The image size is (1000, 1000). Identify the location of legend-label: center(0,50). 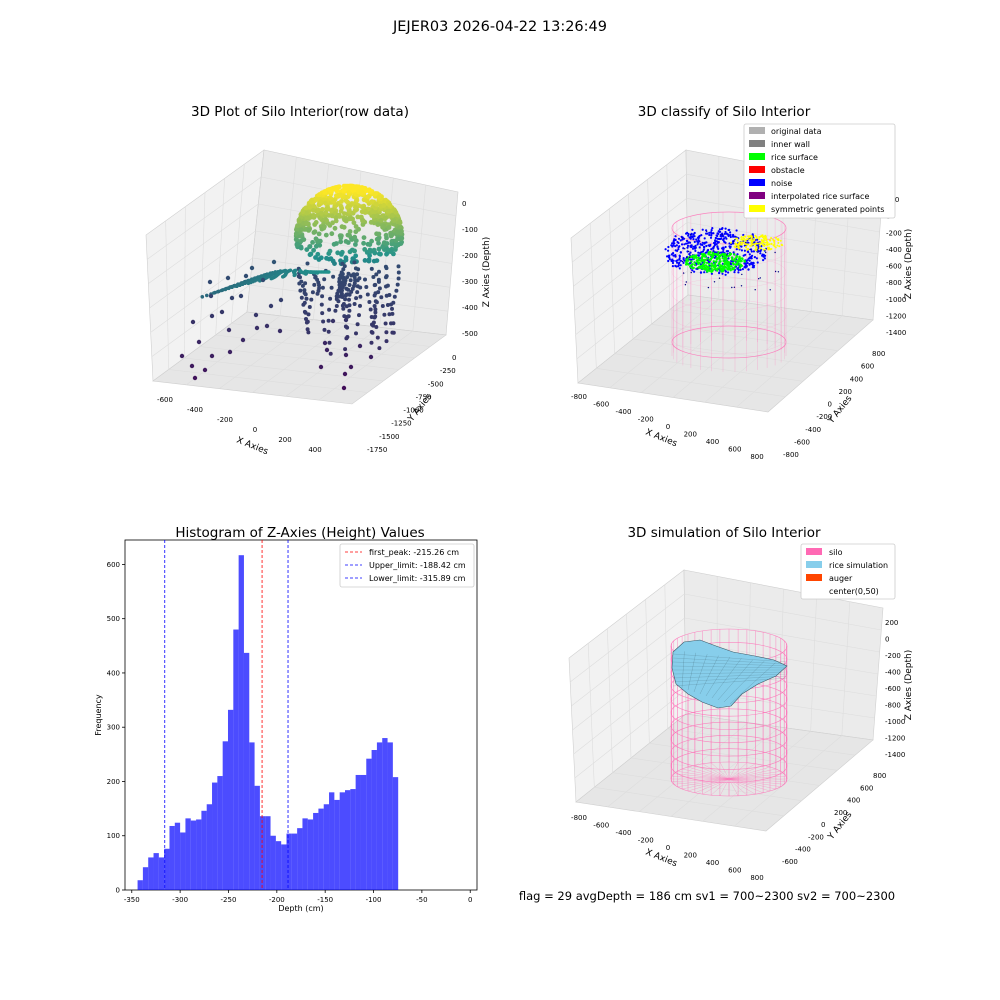
(854, 591).